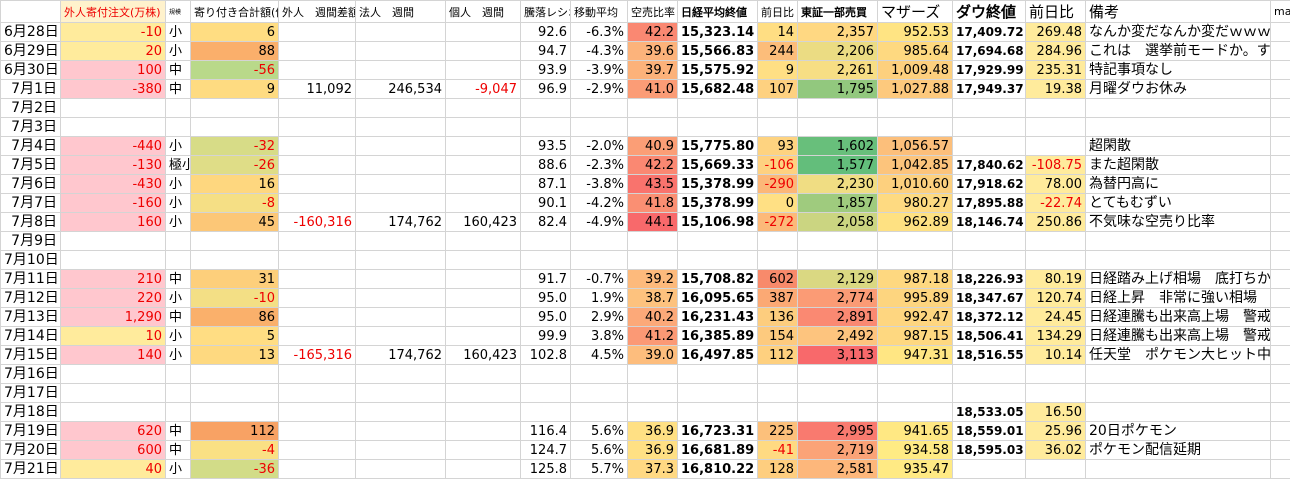 This screenshot has width=1290, height=481. I want to click on column-header: マザーズ, so click(915, 11).